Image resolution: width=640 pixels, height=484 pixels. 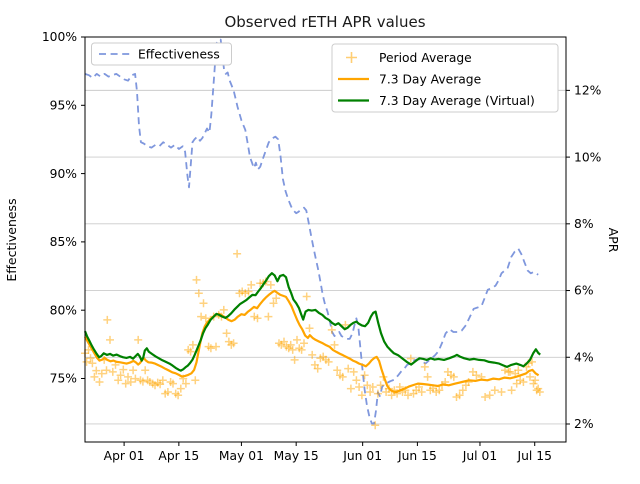 I want to click on left-tick-label: 95%, so click(x=63, y=105).